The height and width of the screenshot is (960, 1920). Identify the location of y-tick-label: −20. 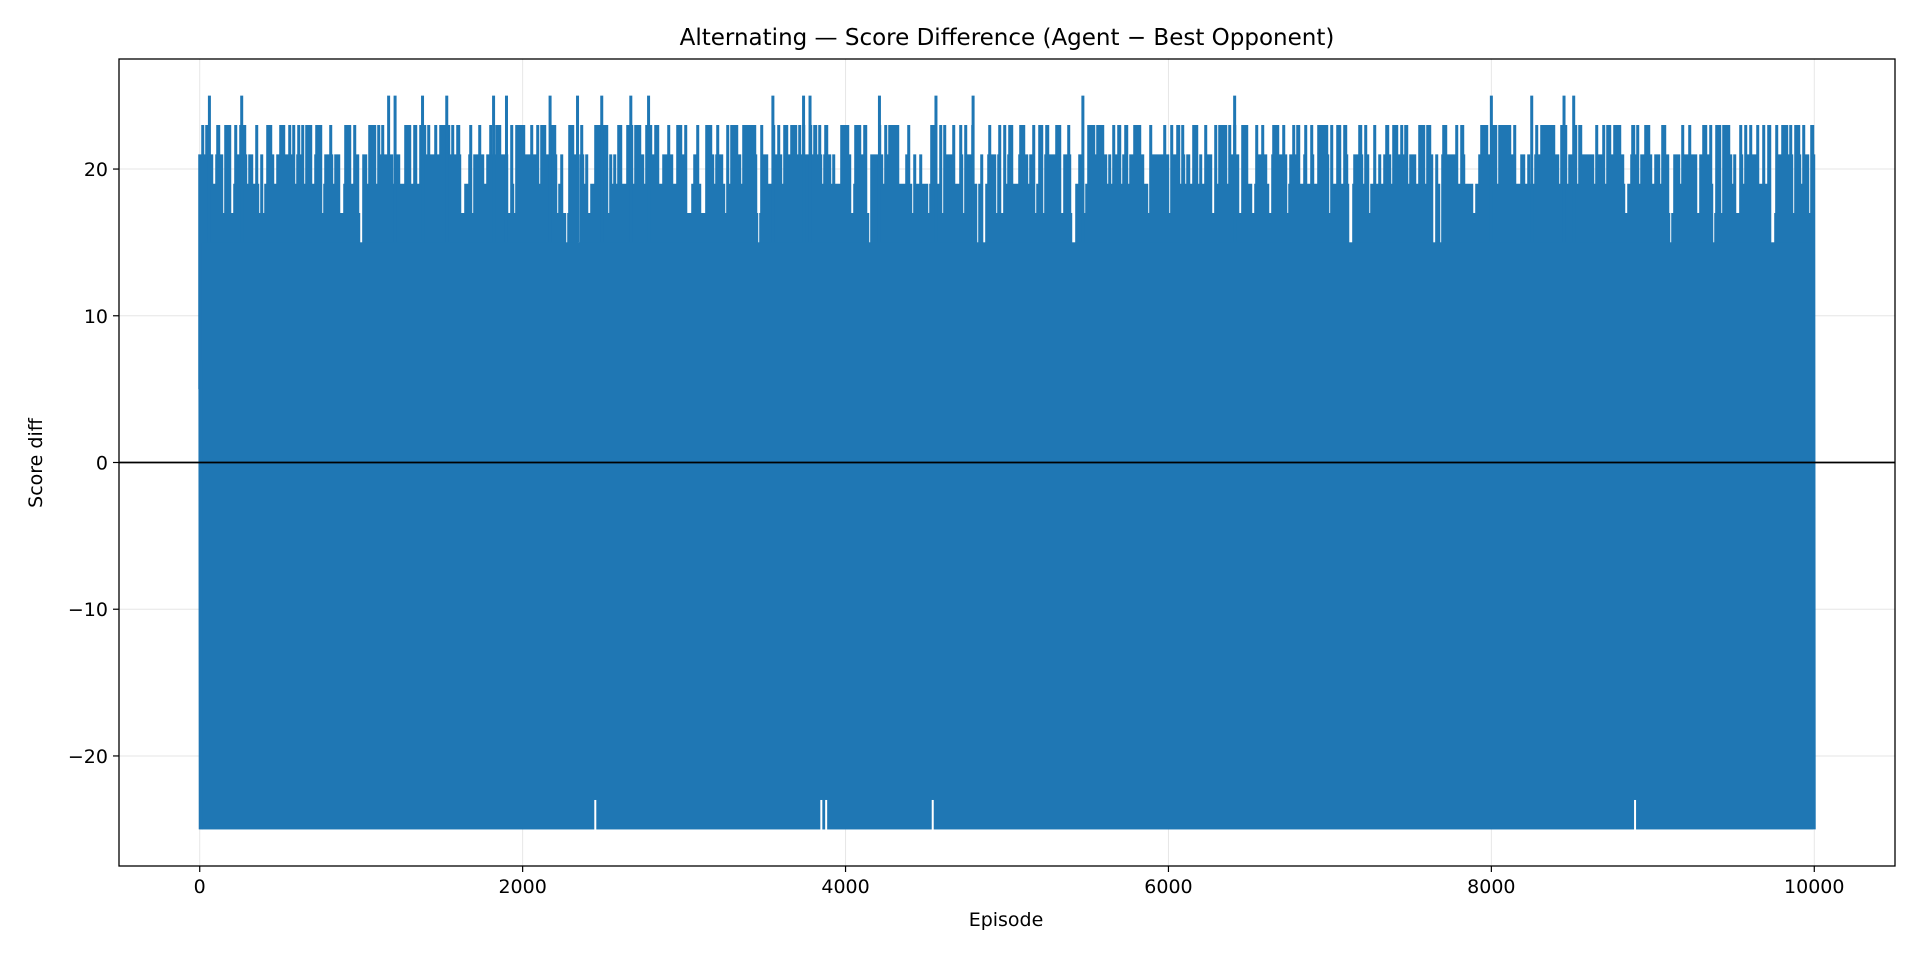
(88, 757).